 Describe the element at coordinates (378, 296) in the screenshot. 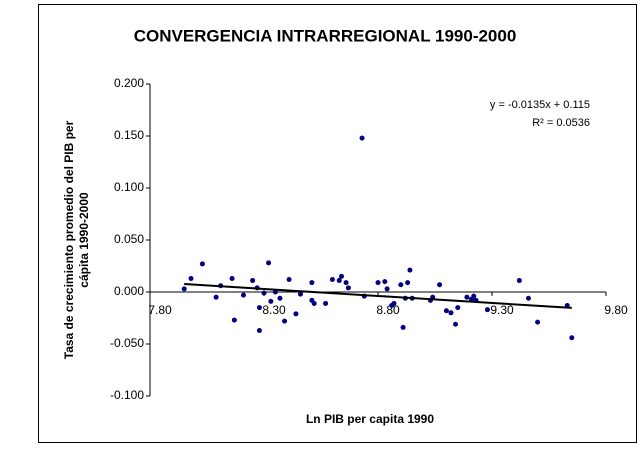

I see `trendline` at that location.